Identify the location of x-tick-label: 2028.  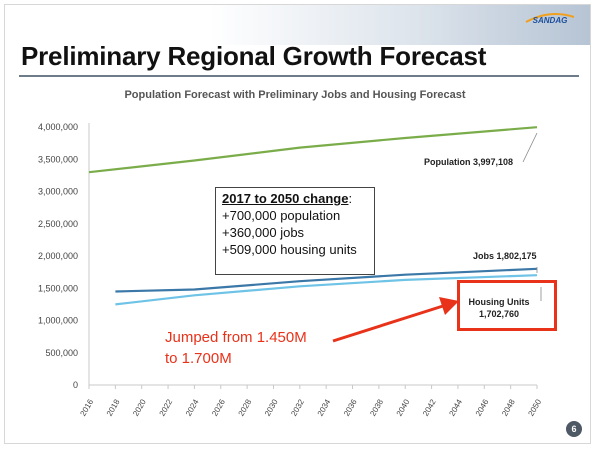
(245, 407).